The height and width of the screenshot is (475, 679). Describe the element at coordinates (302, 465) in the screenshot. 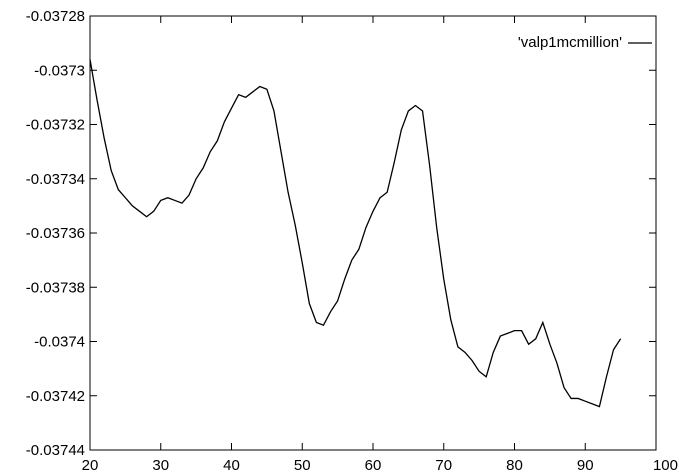

I see `x-tick-label: 50` at that location.